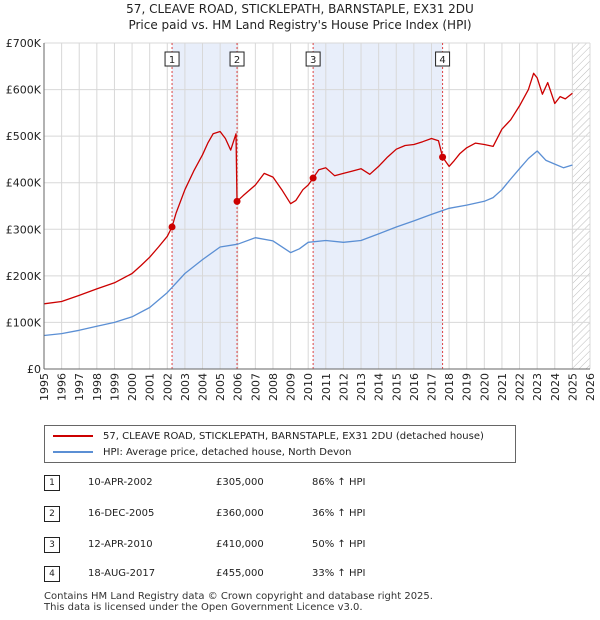  Describe the element at coordinates (24, 183) in the screenshot. I see `y-tick-label: £400K` at that location.